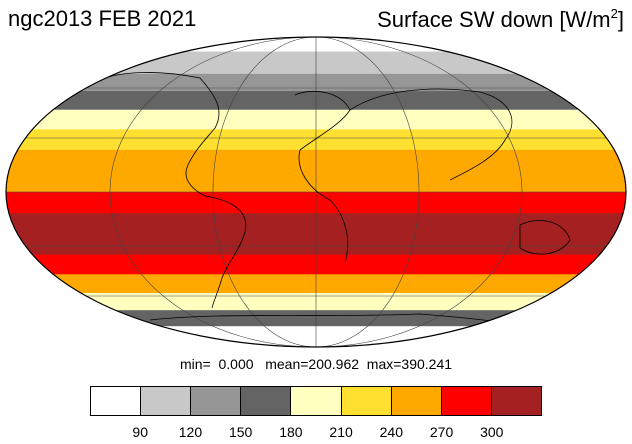 This screenshot has width=632, height=444. I want to click on stats-max-value: 390.241, so click(427, 364).